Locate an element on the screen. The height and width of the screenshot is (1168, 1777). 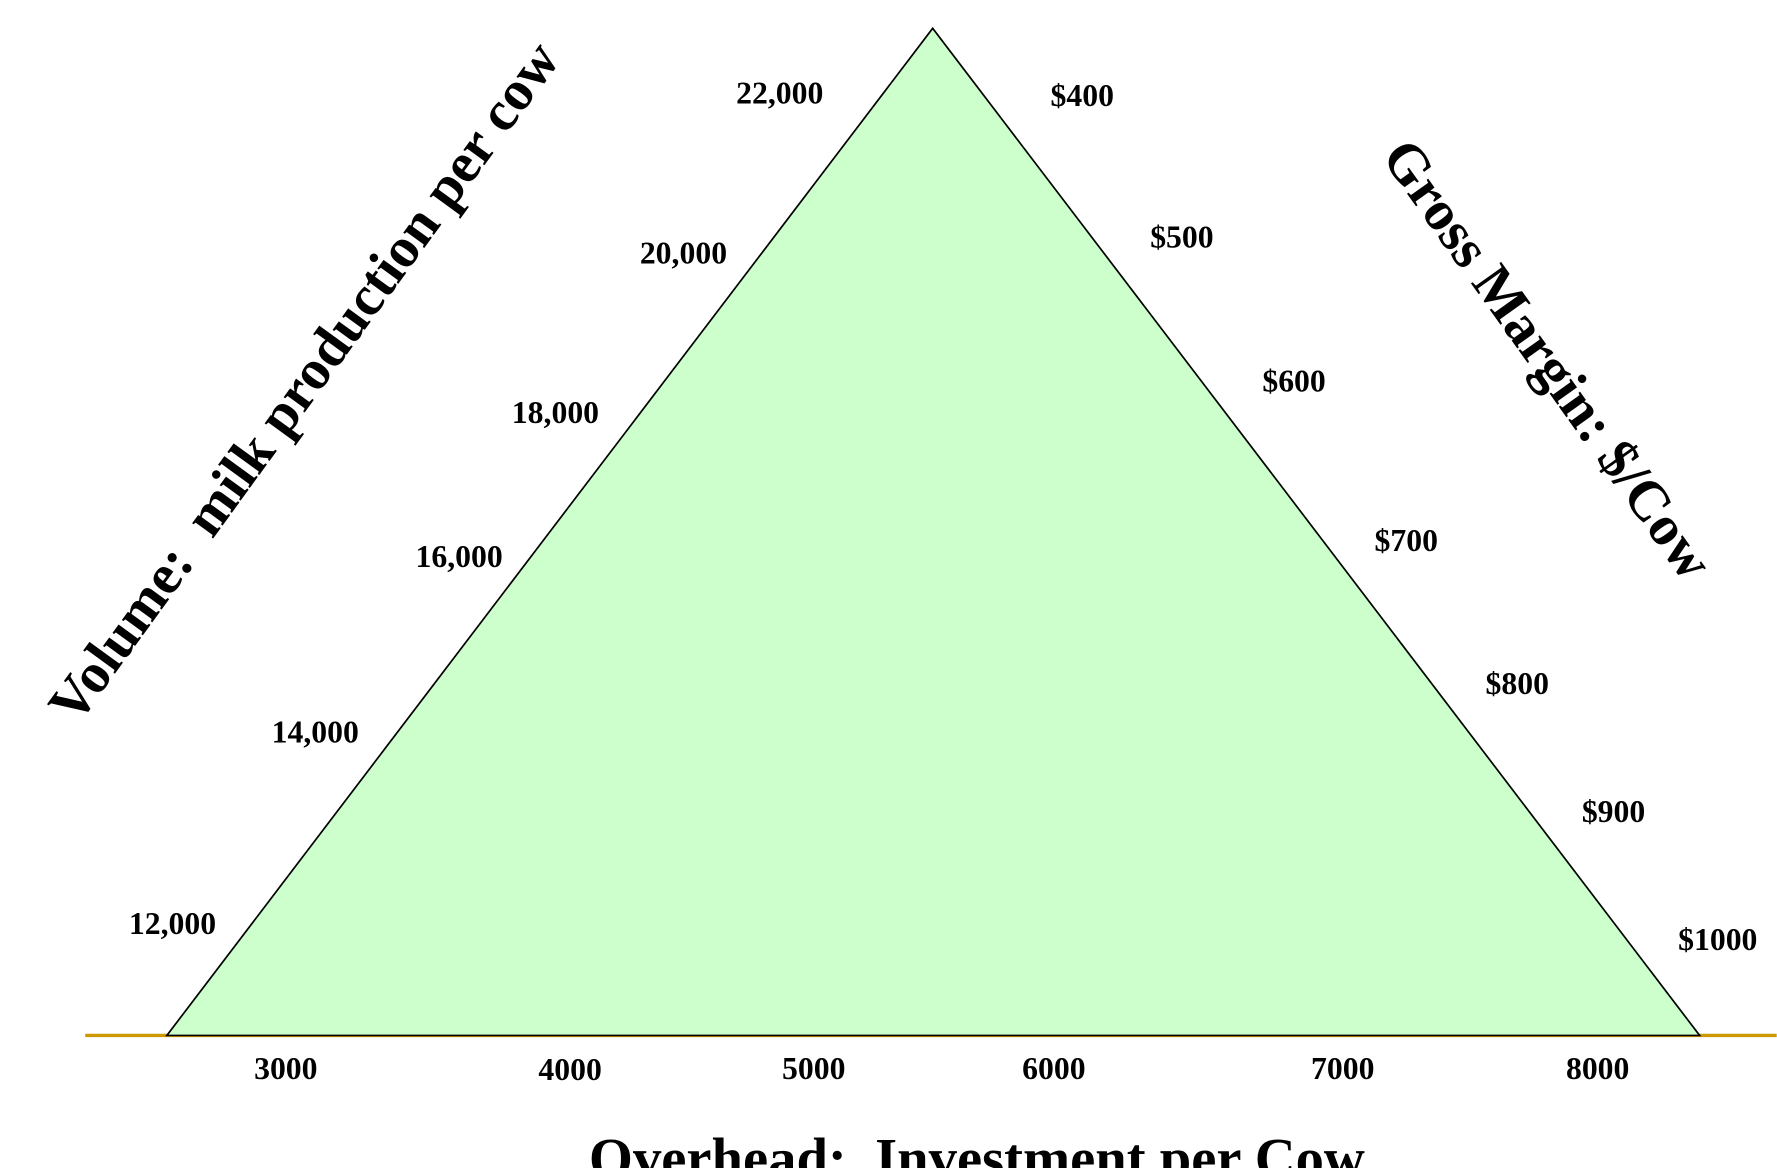
left-label: 14,000 is located at coordinates (315, 732).